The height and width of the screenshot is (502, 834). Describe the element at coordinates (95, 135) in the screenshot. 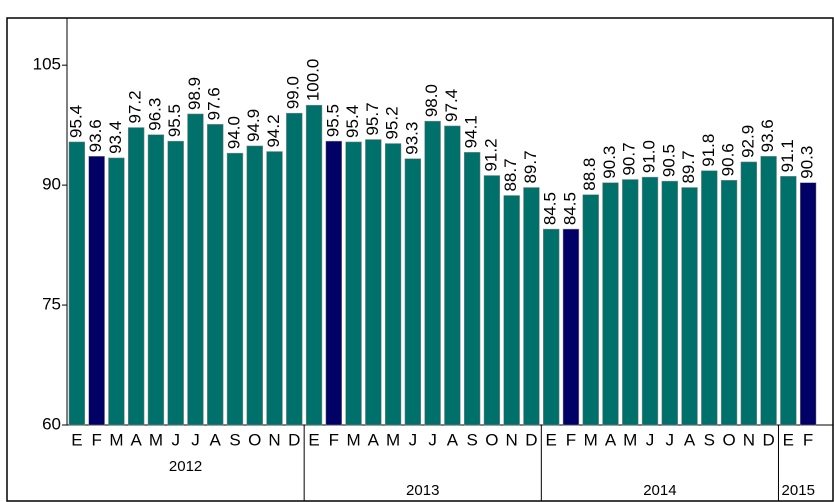

I see `value-label: 93.6` at that location.